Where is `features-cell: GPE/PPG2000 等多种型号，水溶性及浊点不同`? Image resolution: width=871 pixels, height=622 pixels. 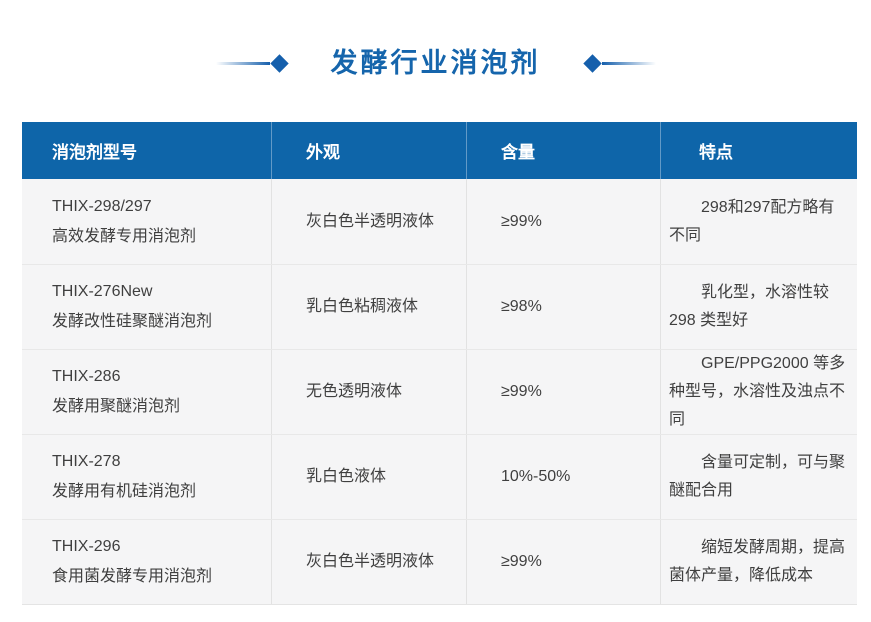
features-cell: GPE/PPG2000 等多种型号，水溶性及浊点不同 is located at coordinates (759, 392).